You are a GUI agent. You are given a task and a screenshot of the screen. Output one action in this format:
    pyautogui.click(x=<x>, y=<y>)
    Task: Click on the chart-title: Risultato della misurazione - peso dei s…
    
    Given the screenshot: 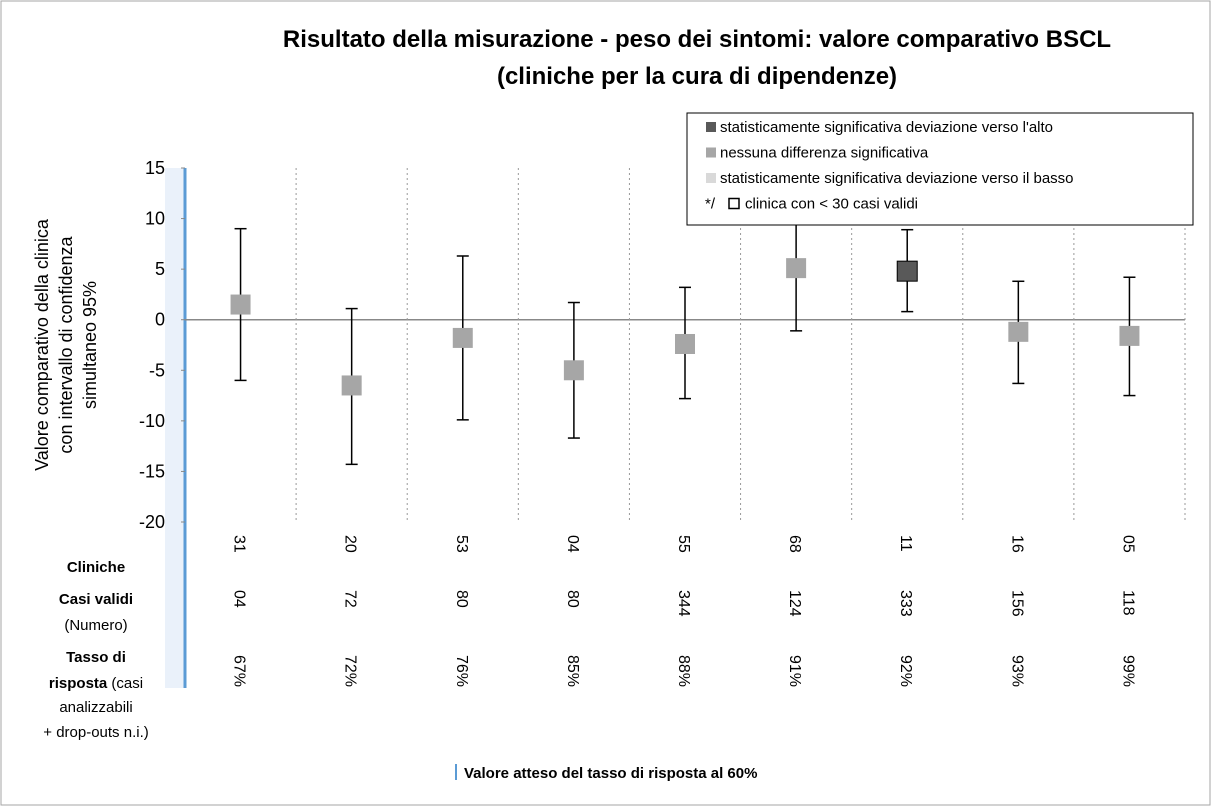 What is the action you would take?
    pyautogui.click(x=697, y=39)
    